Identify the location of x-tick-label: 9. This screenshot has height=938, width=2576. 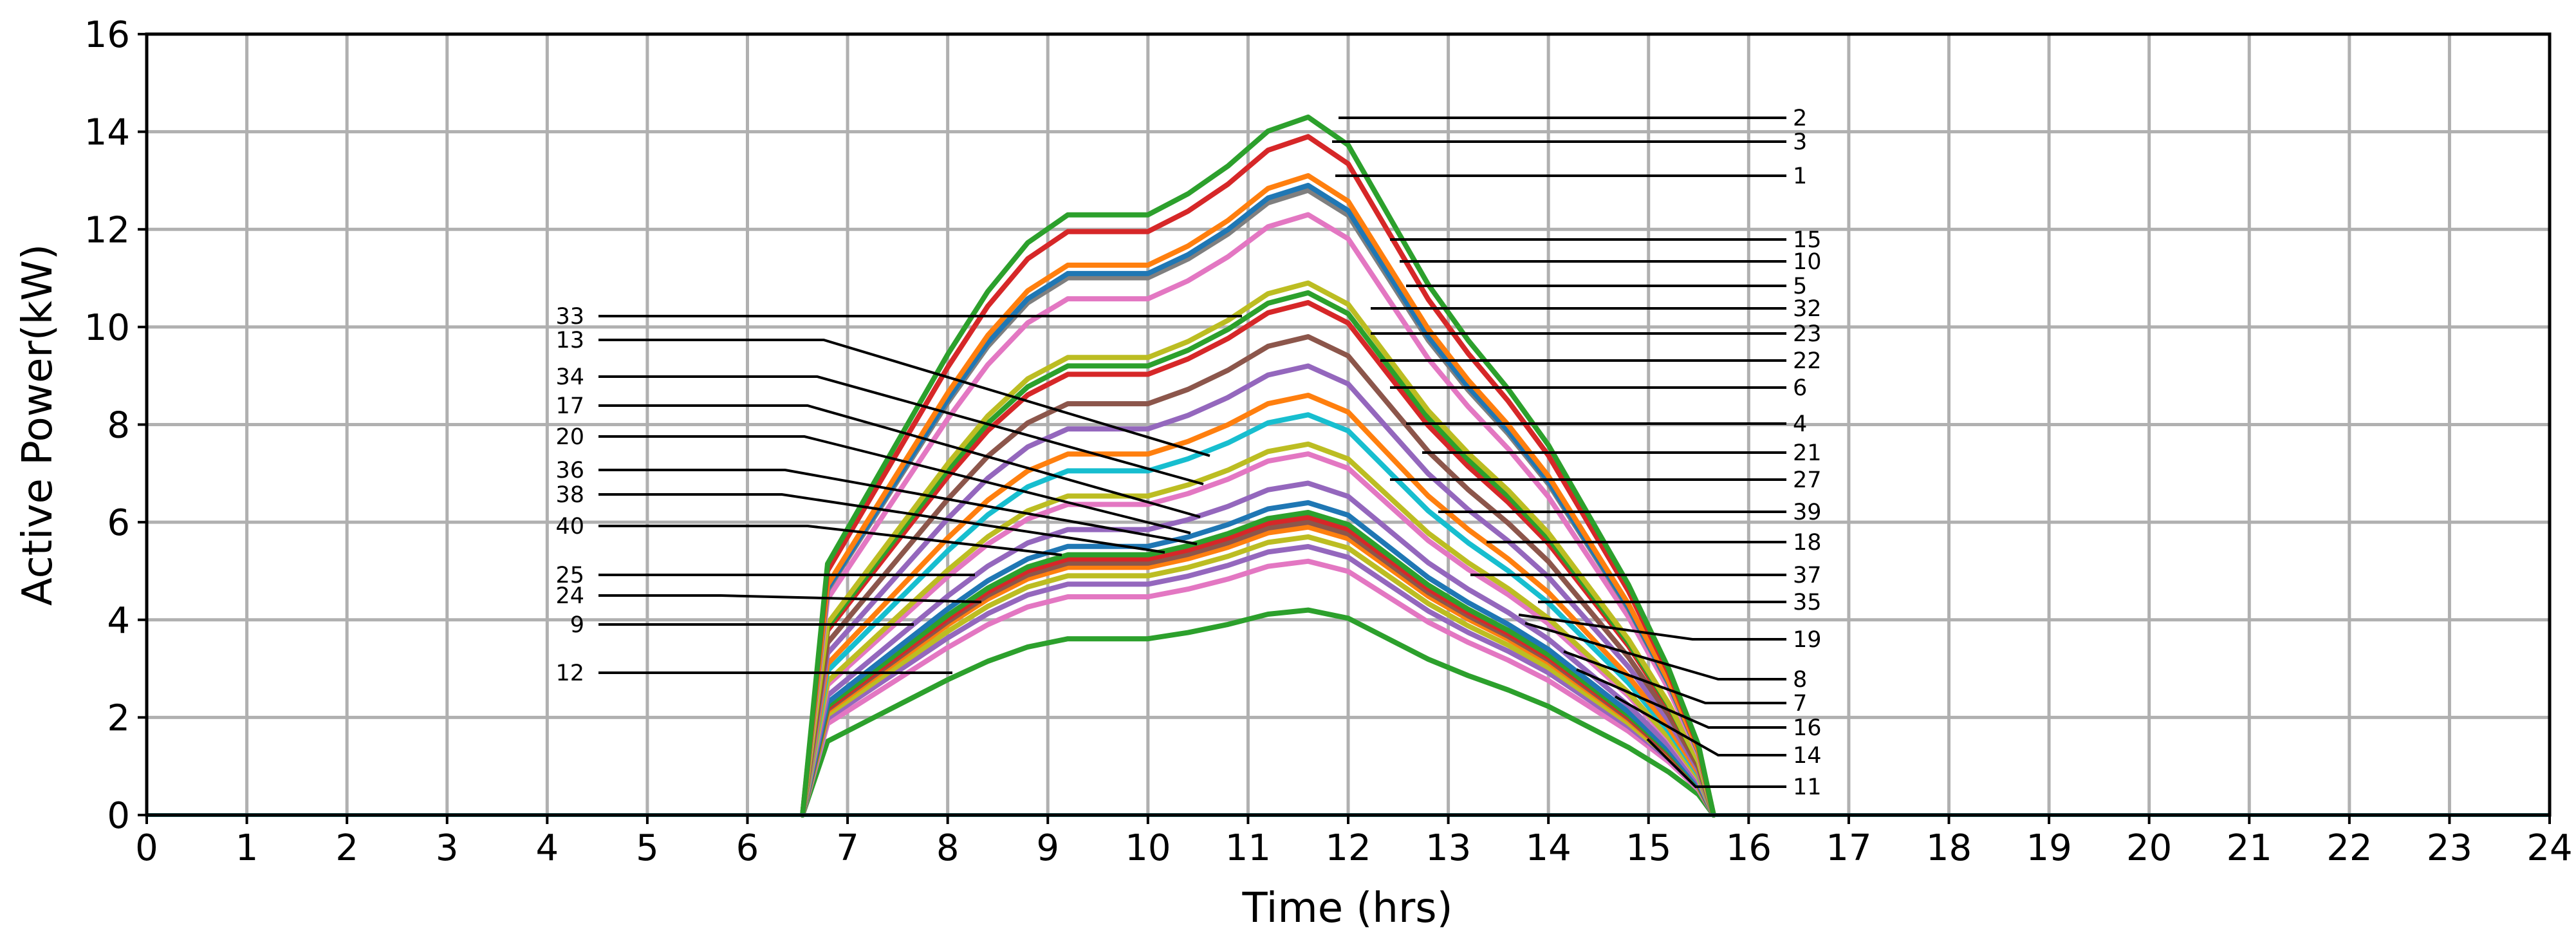
(1047, 848).